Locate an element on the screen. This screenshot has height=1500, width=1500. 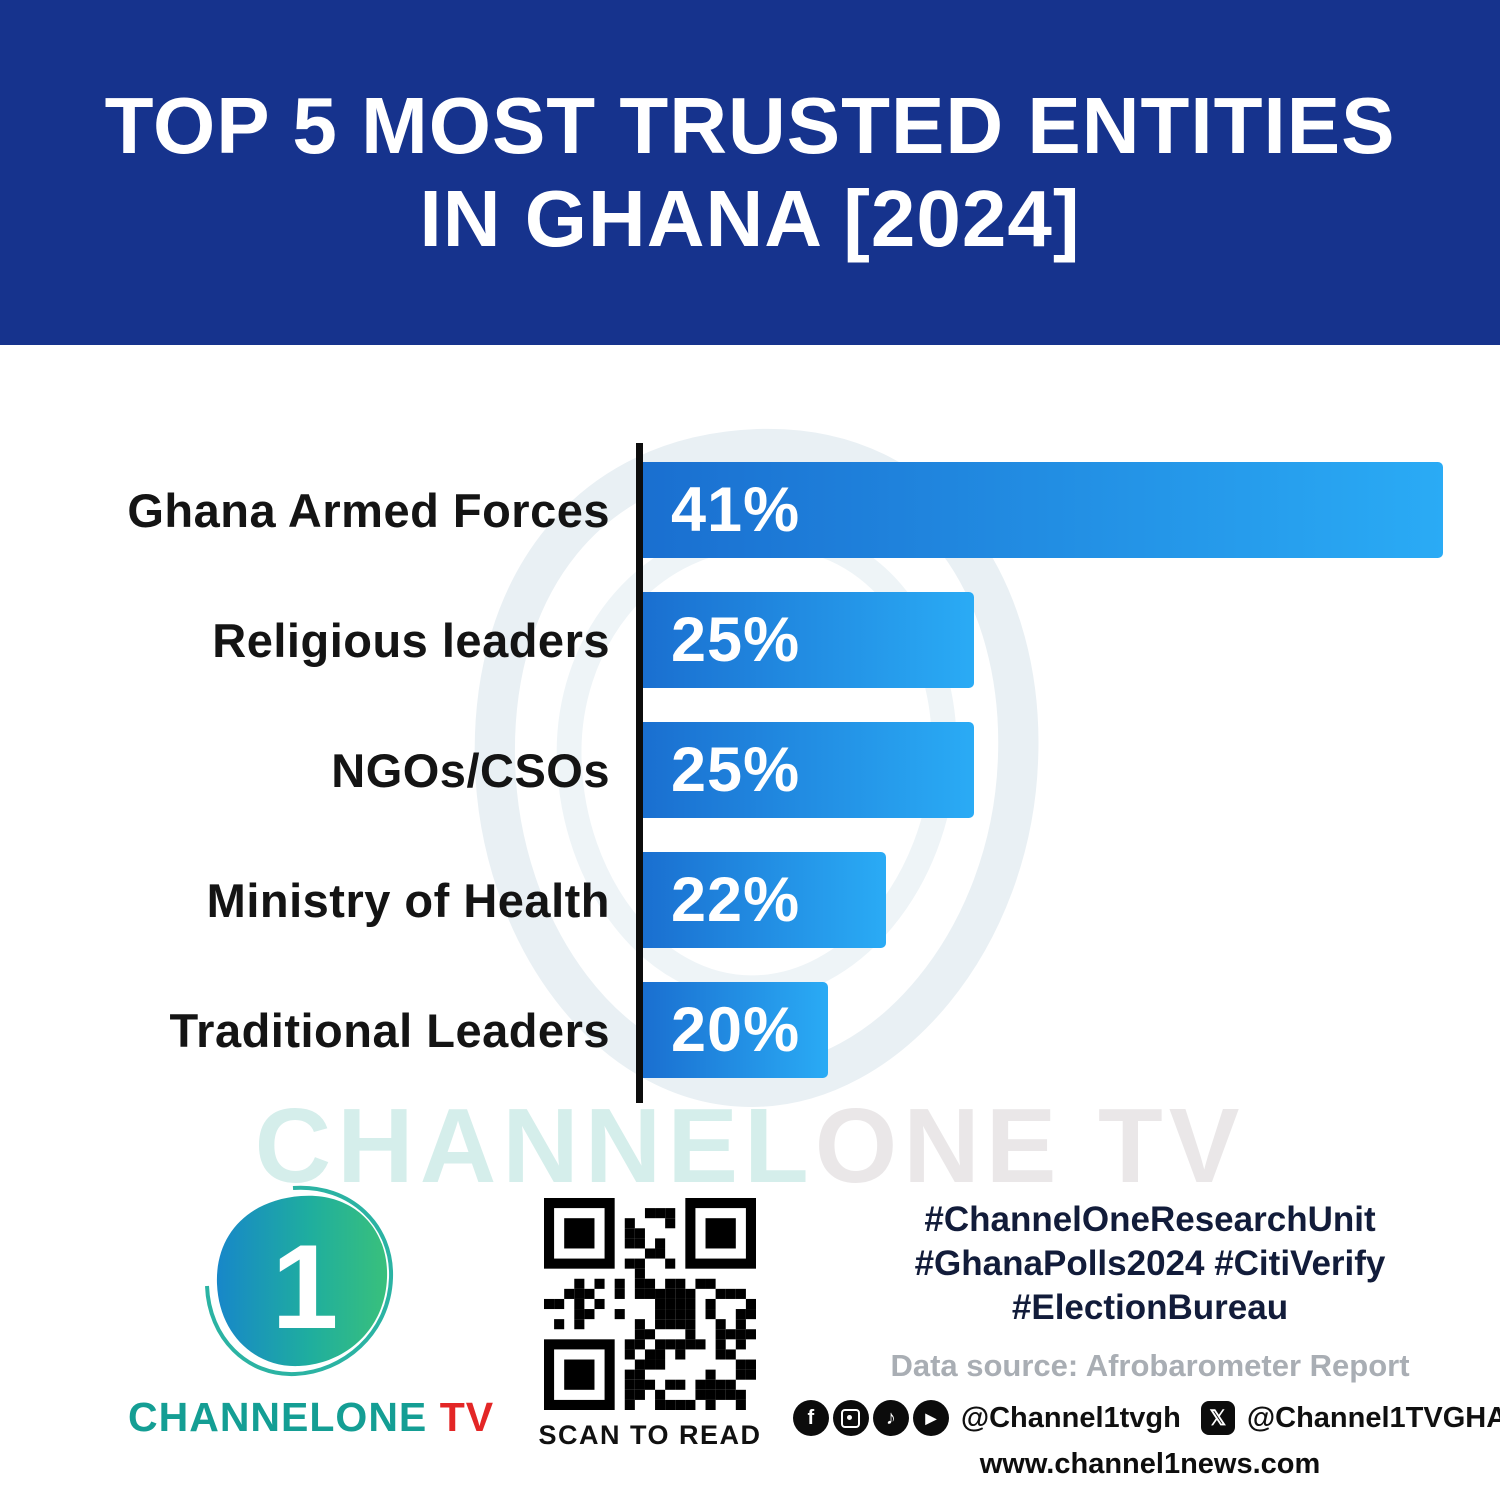
bar: 41% is located at coordinates (1043, 510).